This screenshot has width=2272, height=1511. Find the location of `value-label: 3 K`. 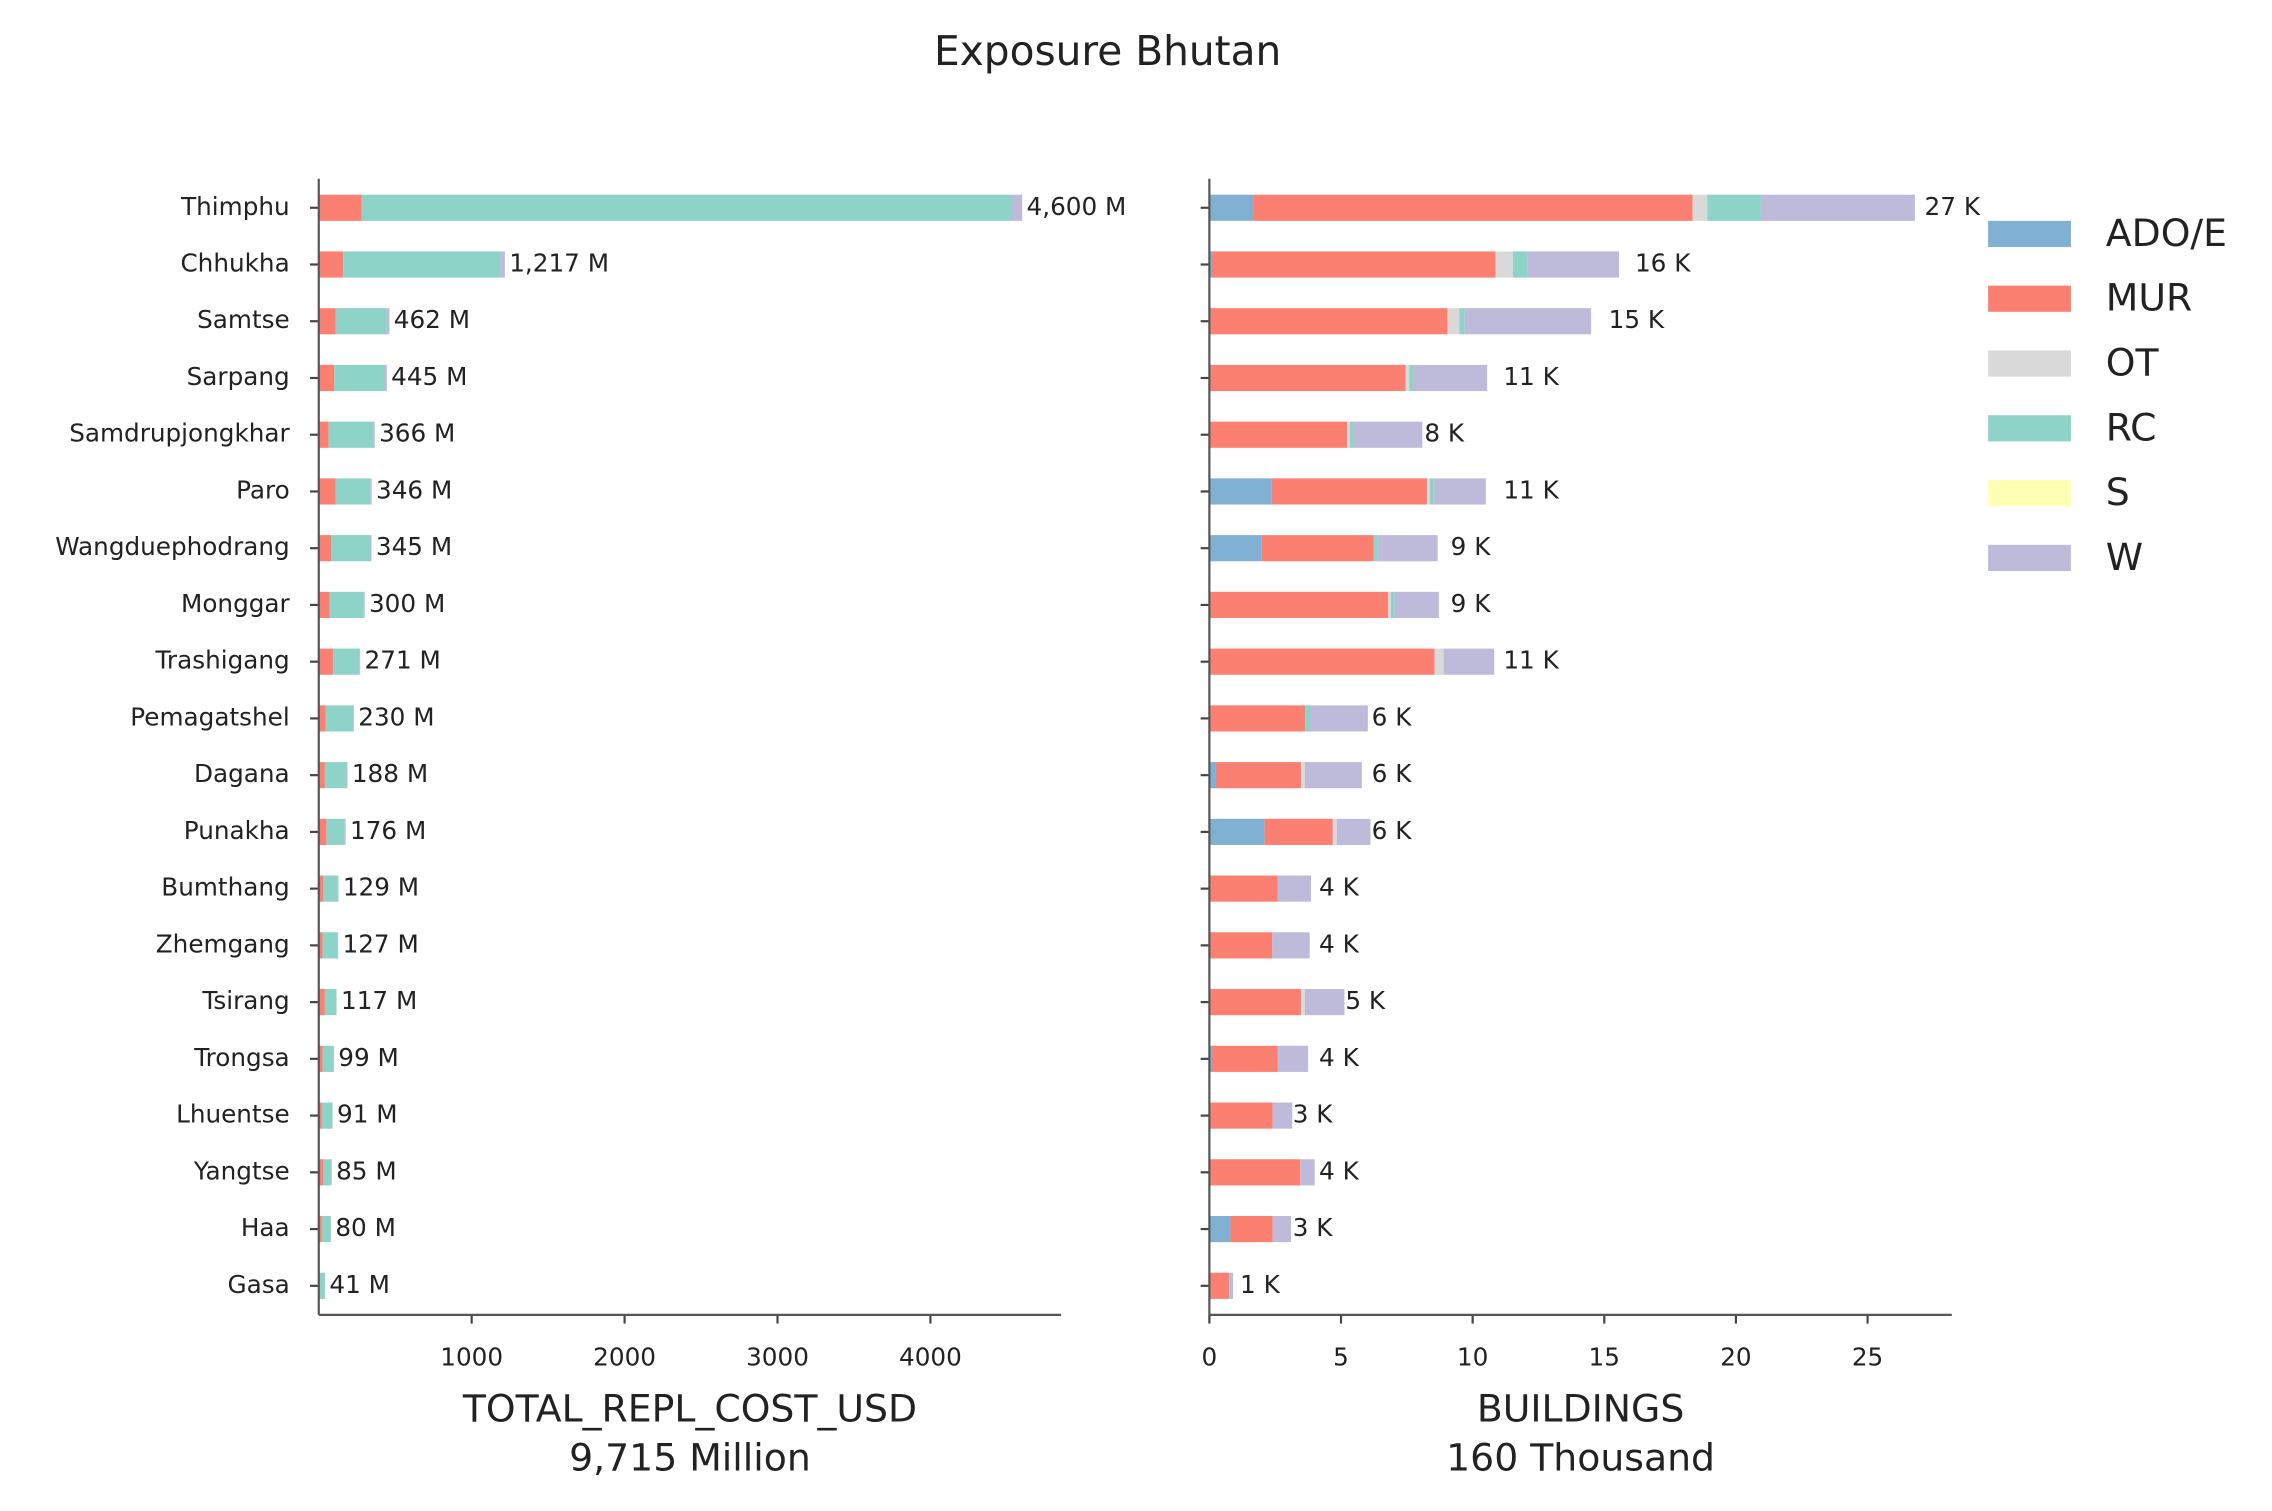

value-label: 3 K is located at coordinates (1313, 1227).